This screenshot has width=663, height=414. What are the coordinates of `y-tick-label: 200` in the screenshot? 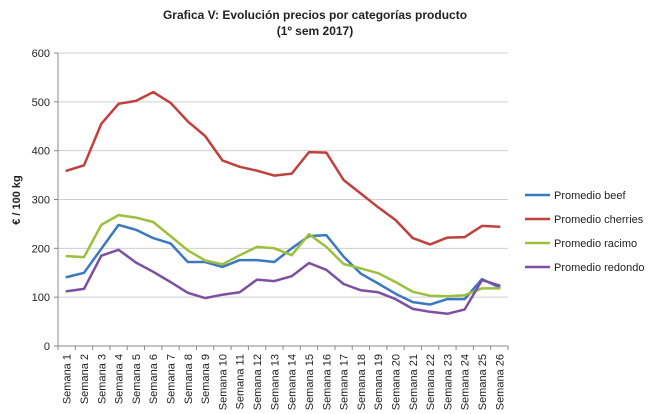 It's located at (41, 249).